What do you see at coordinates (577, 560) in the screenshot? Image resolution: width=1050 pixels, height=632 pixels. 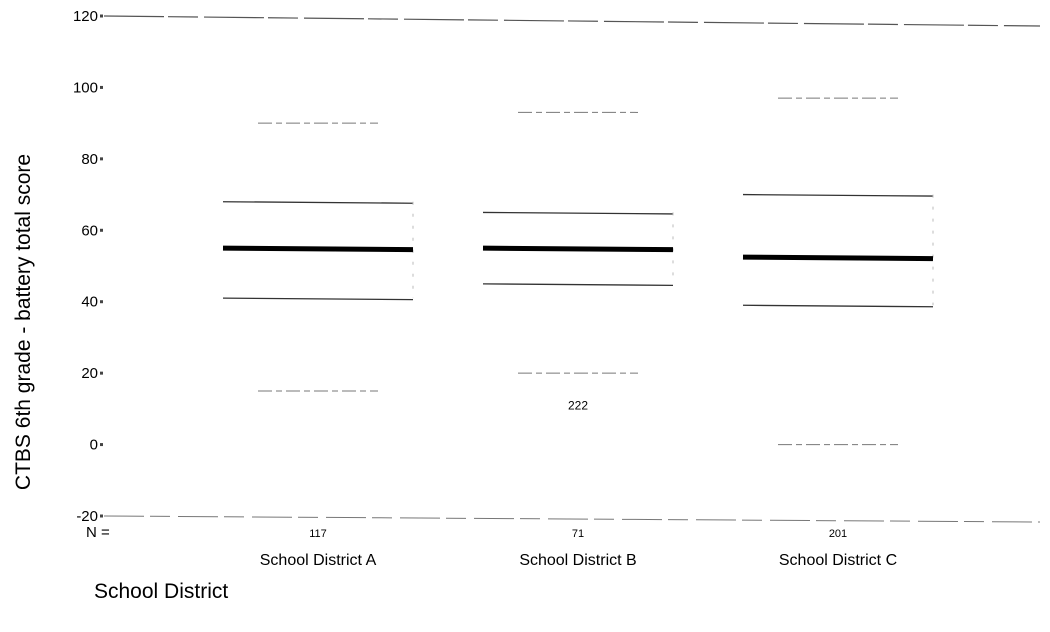 I see `x-category-label: School District B` at bounding box center [577, 560].